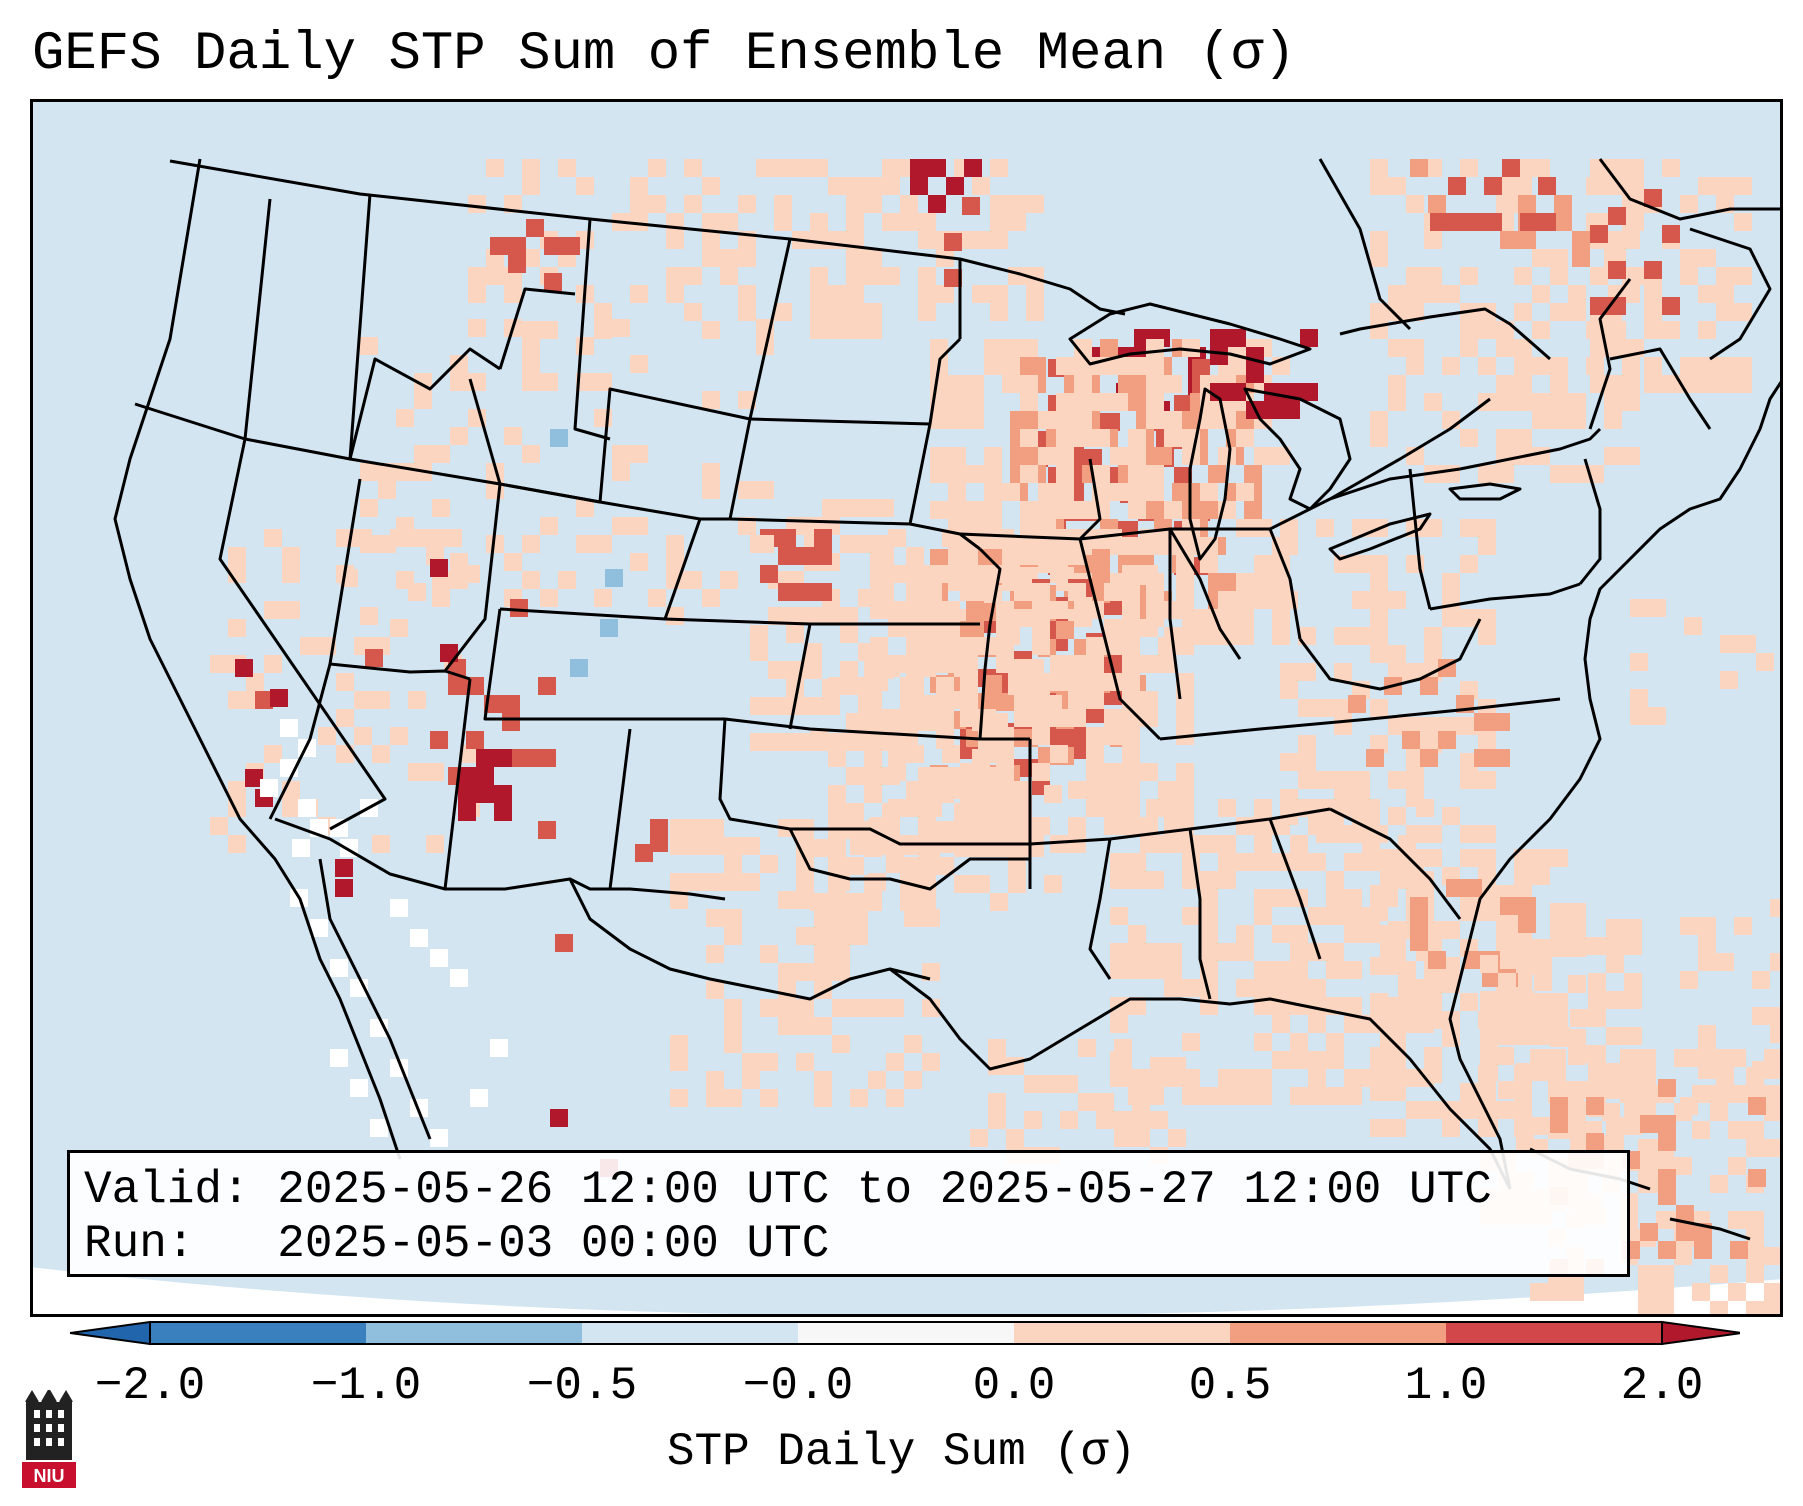 The width and height of the screenshot is (1803, 1506). I want to click on colorbar-tick-label: 0.5, so click(1230, 1386).